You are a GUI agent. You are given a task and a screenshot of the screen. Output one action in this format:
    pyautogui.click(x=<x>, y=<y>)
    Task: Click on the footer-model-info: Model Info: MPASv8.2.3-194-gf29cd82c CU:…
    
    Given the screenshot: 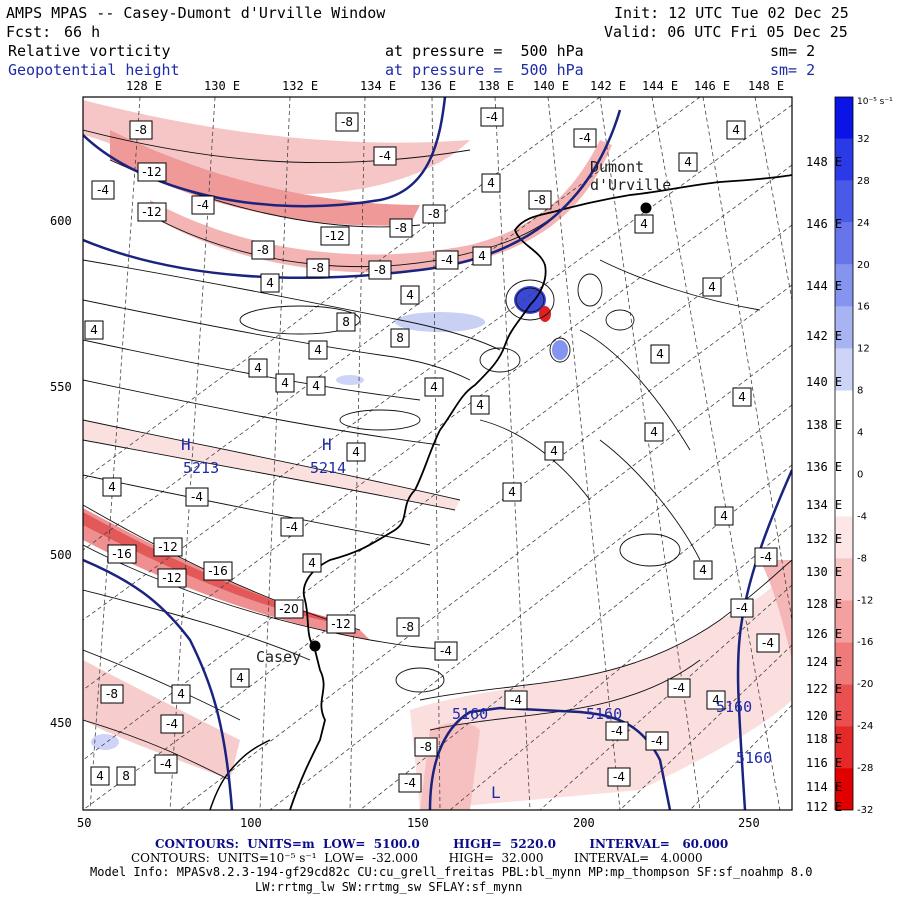 What is the action you would take?
    pyautogui.click(x=451, y=872)
    